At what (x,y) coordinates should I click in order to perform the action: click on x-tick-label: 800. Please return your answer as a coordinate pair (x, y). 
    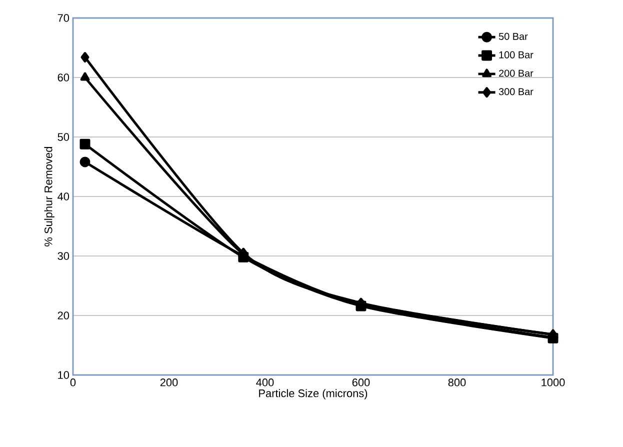
    Looking at the image, I should click on (457, 382).